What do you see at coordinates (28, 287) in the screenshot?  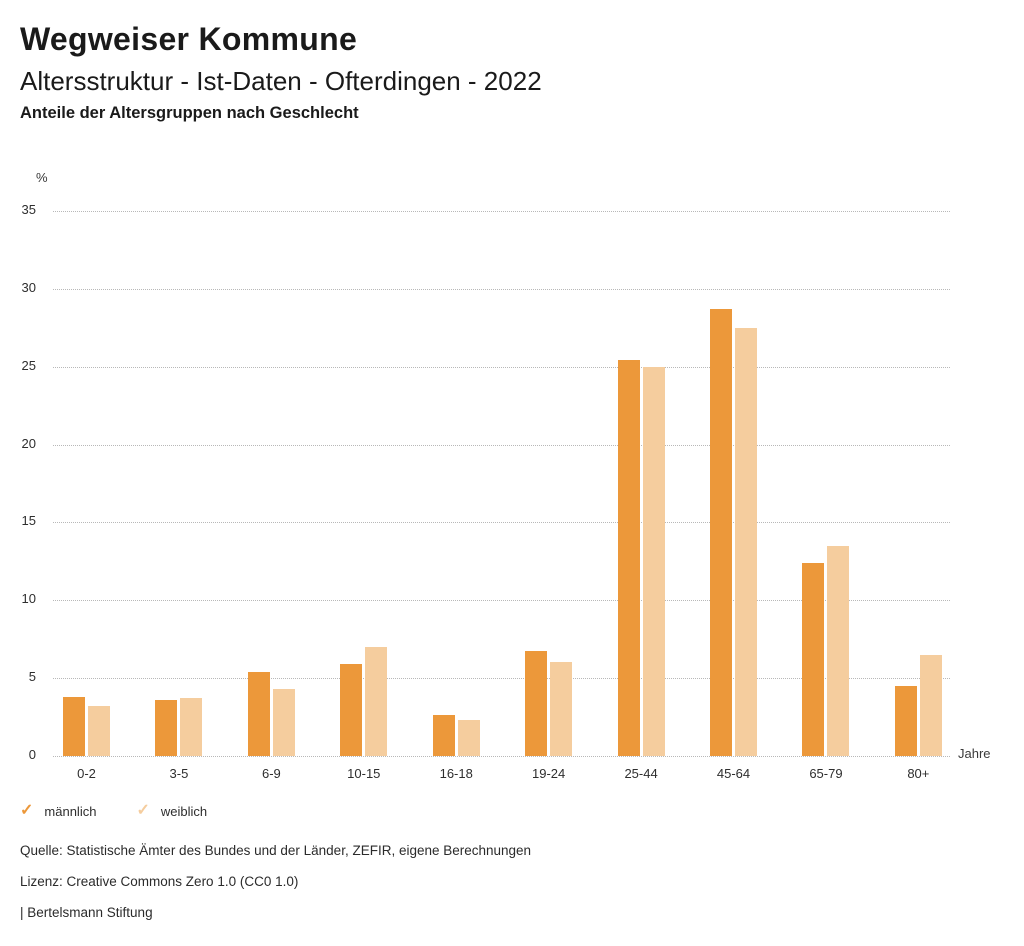 I see `y-tick-label: 30` at bounding box center [28, 287].